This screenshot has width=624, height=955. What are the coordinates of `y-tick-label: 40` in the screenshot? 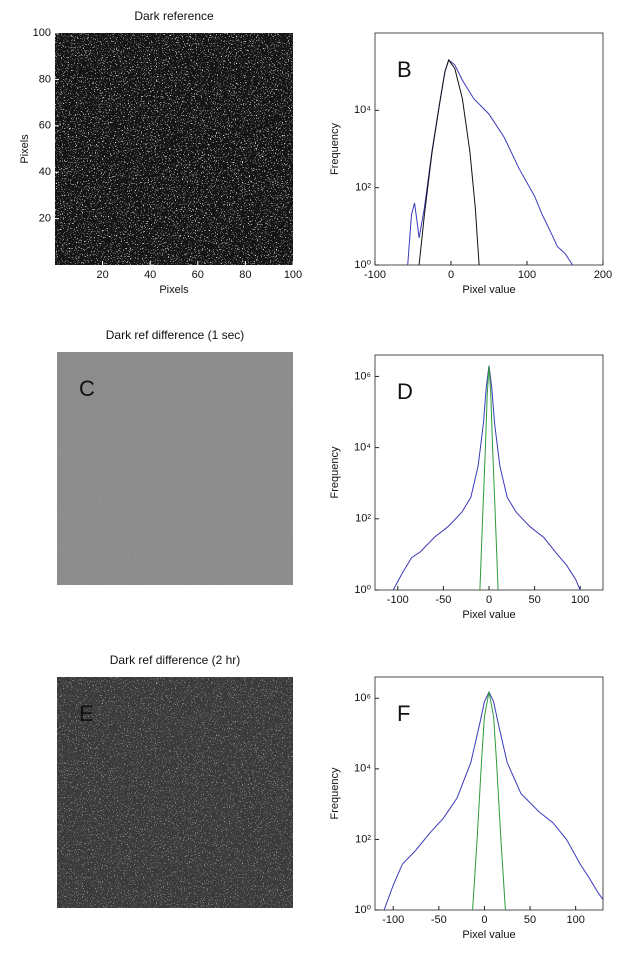 It's located at (45, 172).